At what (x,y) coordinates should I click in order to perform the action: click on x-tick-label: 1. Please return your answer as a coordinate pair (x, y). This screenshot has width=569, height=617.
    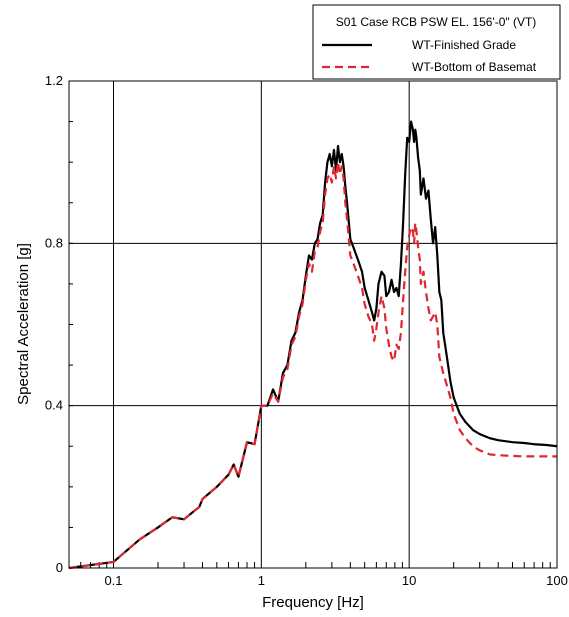
    Looking at the image, I should click on (261, 580).